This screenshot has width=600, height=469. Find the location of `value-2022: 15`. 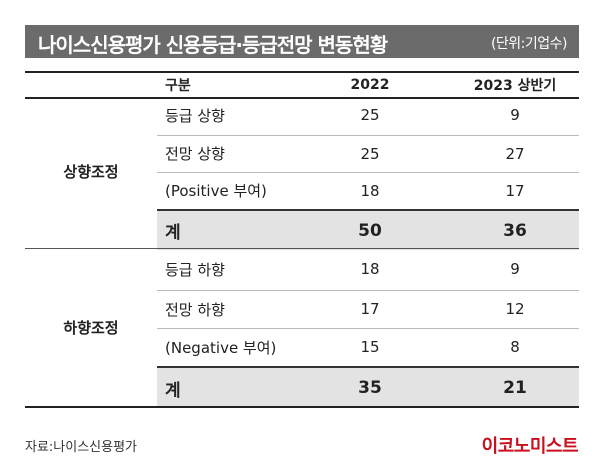

value-2022: 15 is located at coordinates (370, 347).